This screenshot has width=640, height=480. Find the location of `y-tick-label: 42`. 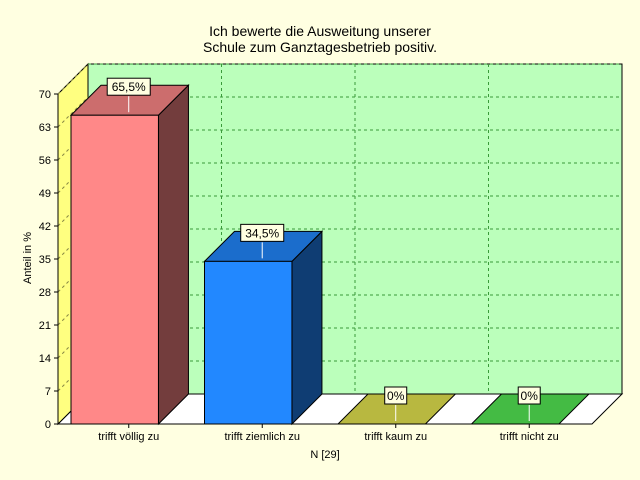

y-tick-label: 42 is located at coordinates (45, 227).